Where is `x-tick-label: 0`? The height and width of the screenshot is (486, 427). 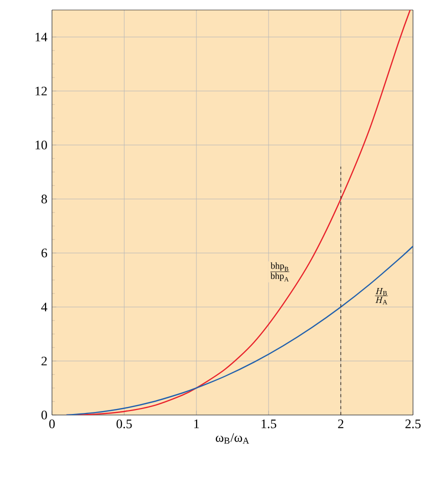 x-tick-label: 0 is located at coordinates (52, 424).